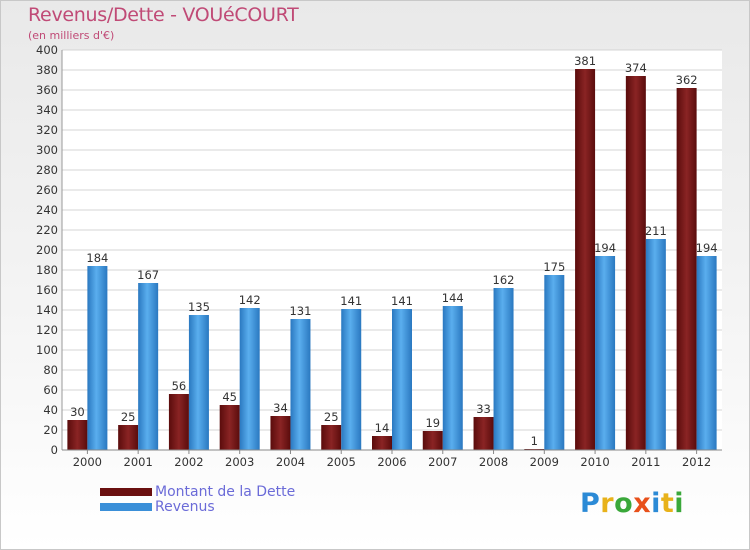 The width and height of the screenshot is (750, 550). Describe the element at coordinates (607, 503) in the screenshot. I see `logo-letter: r` at that location.